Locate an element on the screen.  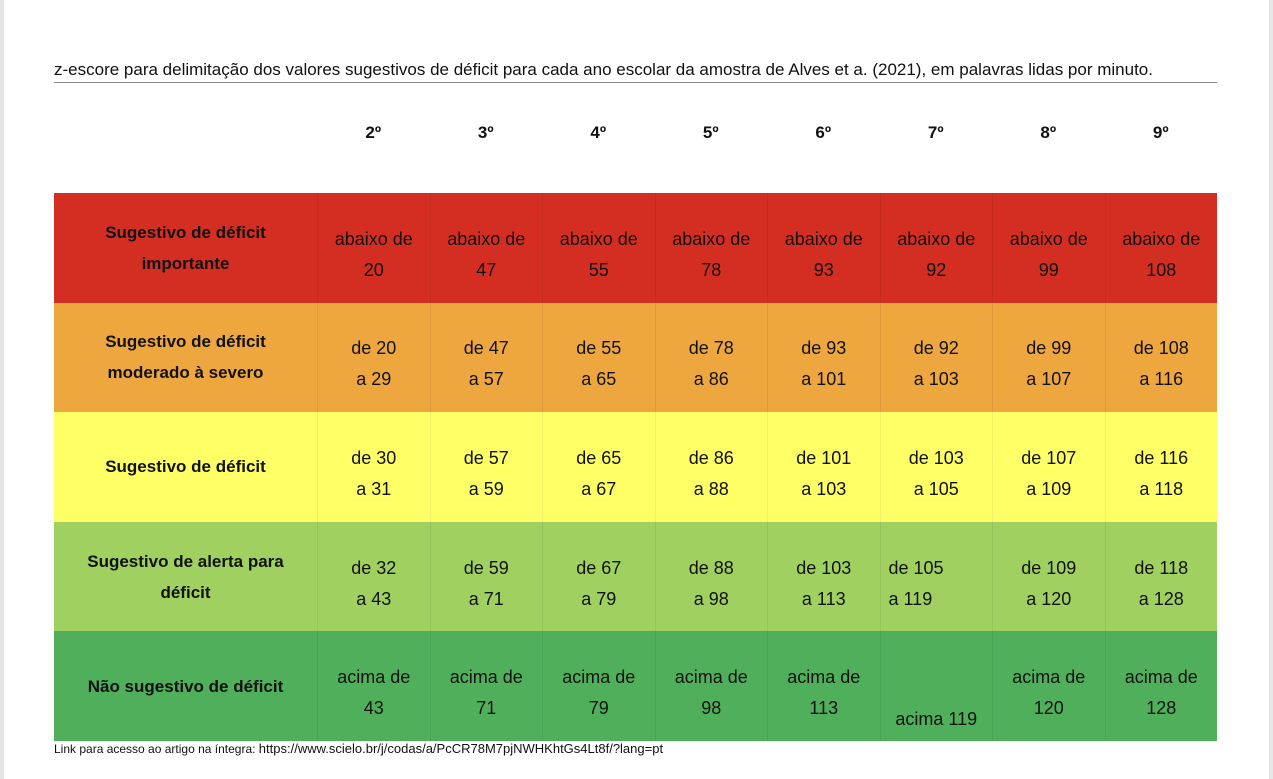
cell-line-2: a 59 is located at coordinates (486, 488).